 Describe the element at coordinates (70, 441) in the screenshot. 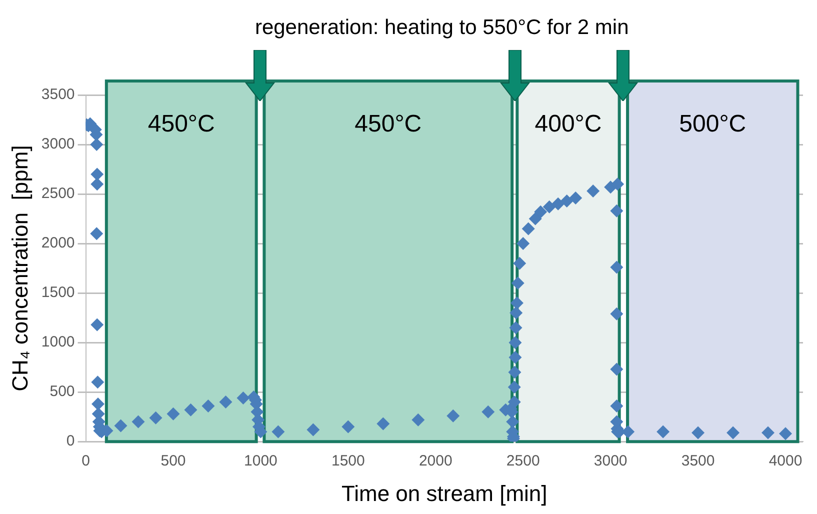

I see `y-tick-label: 0` at that location.